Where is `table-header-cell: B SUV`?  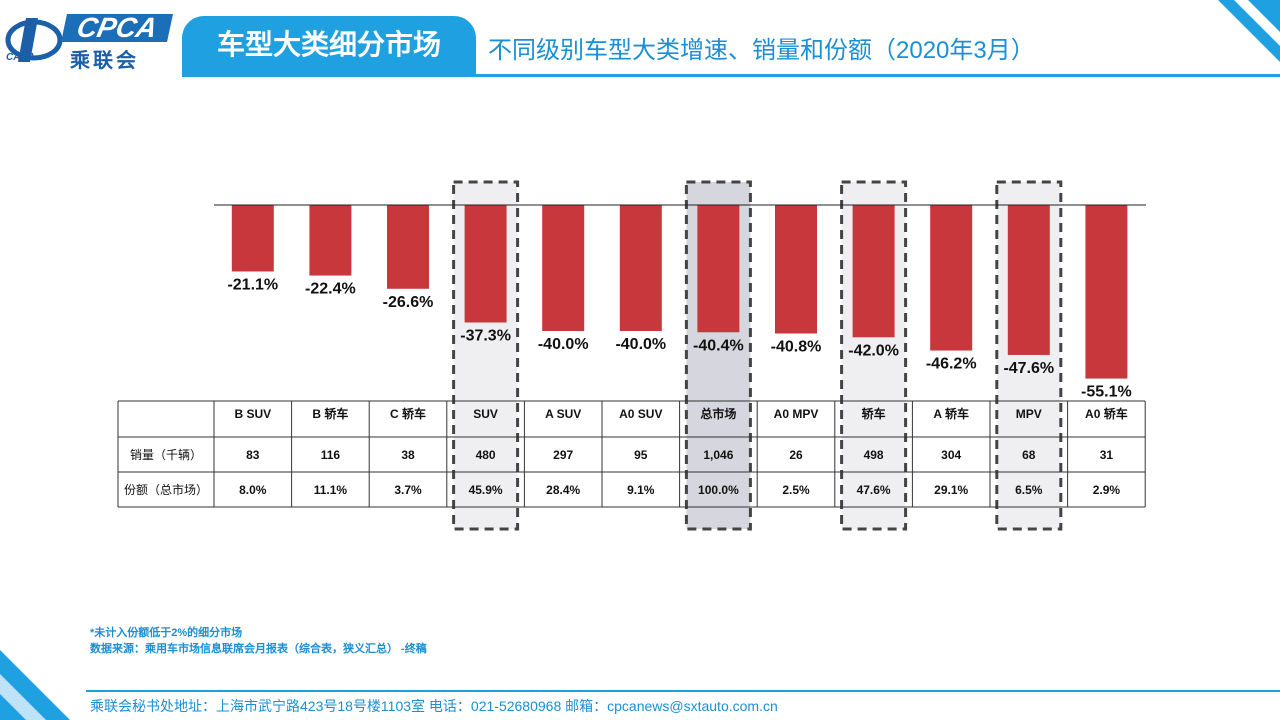 table-header-cell: B SUV is located at coordinates (252, 414).